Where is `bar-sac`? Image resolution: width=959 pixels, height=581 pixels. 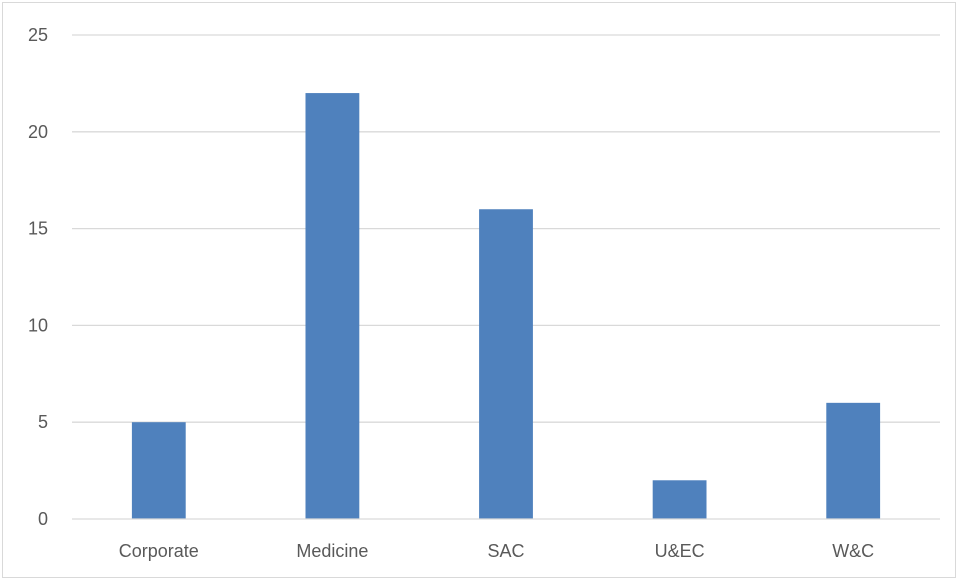 bar-sac is located at coordinates (506, 364).